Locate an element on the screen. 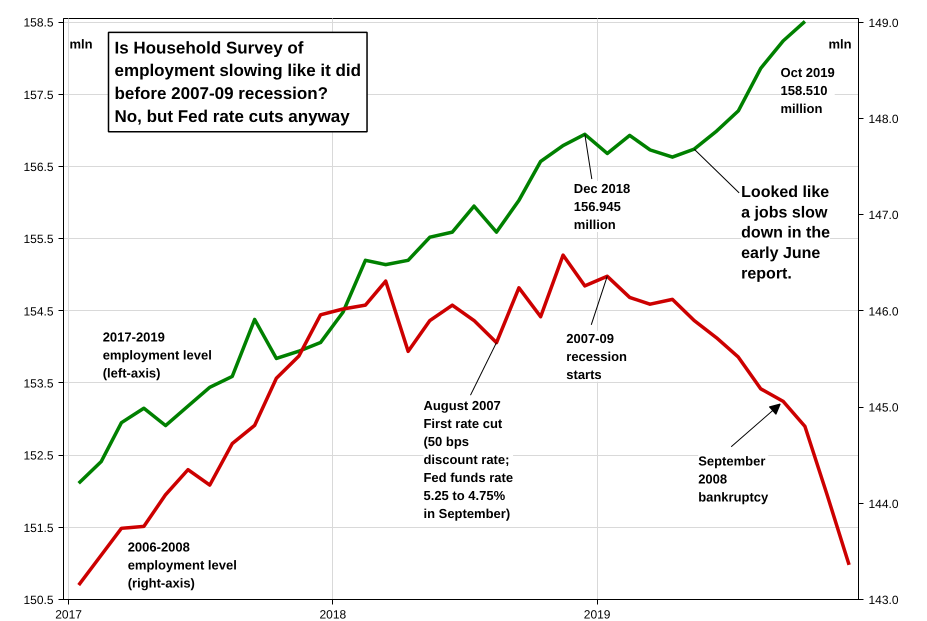  x-tick-label: 2017 is located at coordinates (68, 614).